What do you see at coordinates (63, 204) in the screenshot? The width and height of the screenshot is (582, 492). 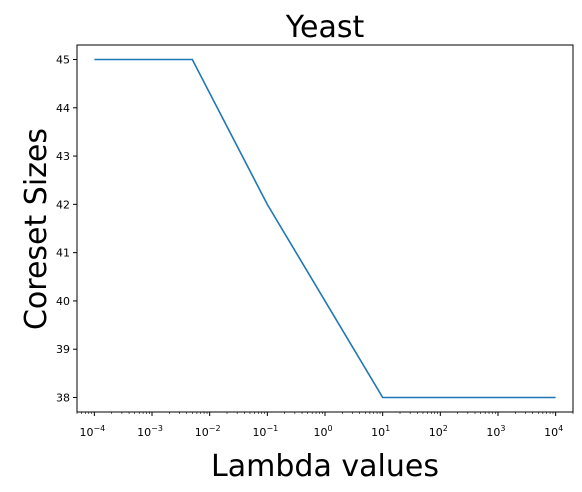 I see `y-tick-label: 42` at bounding box center [63, 204].